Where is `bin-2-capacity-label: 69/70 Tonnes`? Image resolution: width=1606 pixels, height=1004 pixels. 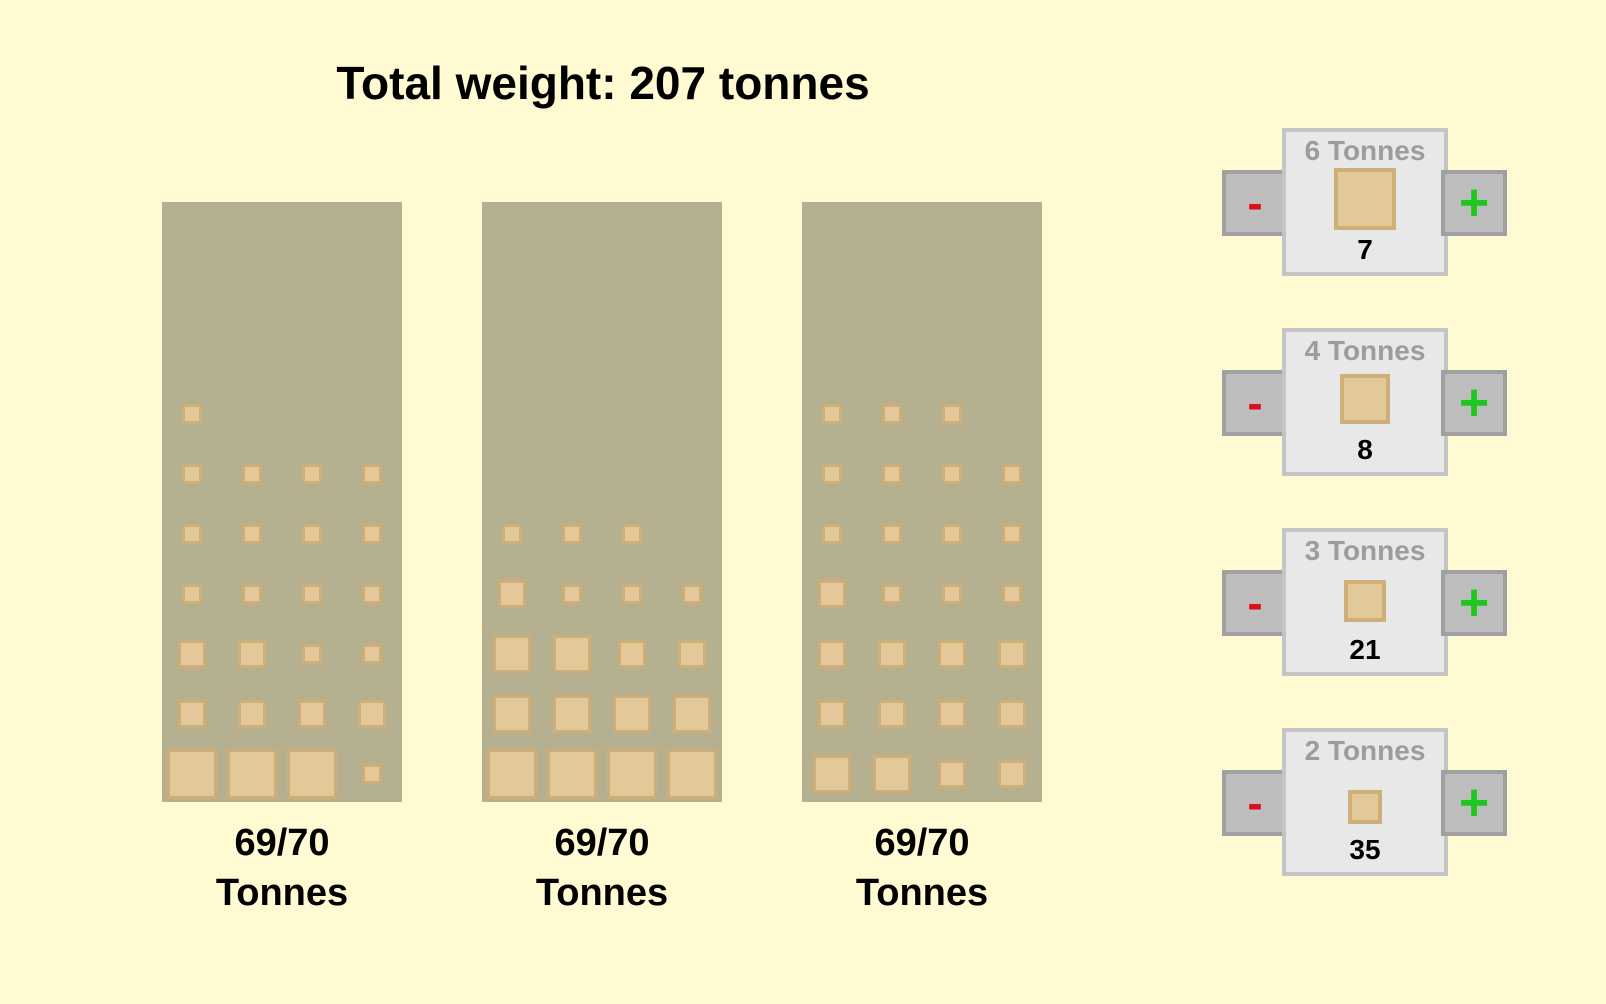 bin-2-capacity-label: 69/70 Tonnes is located at coordinates (602, 868).